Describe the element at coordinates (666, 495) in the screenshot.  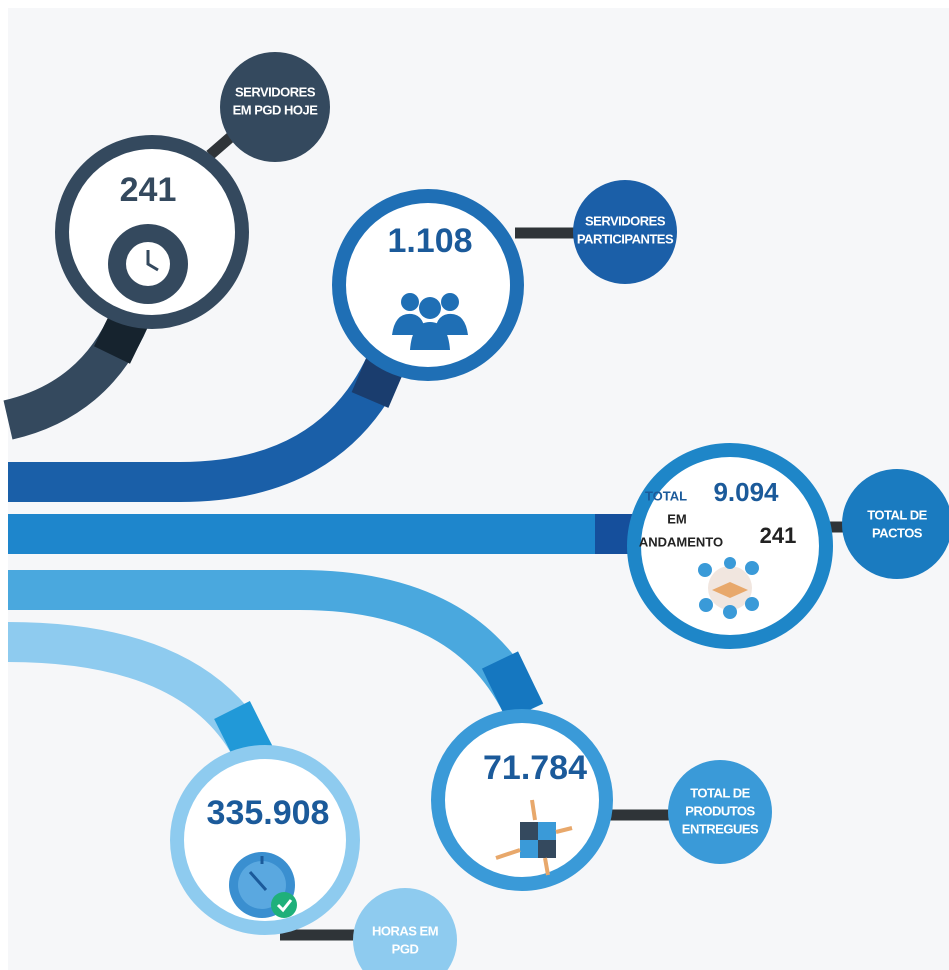
I see `total-label: TOTAL` at that location.